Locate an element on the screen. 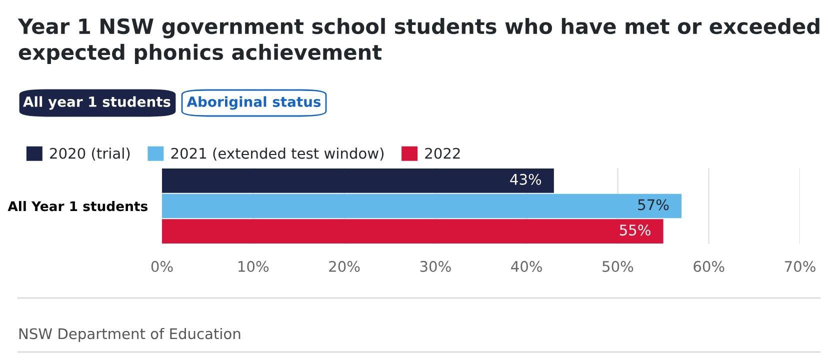 This screenshot has width=834, height=361. legend-label: 2021 (extended test window) is located at coordinates (277, 154).